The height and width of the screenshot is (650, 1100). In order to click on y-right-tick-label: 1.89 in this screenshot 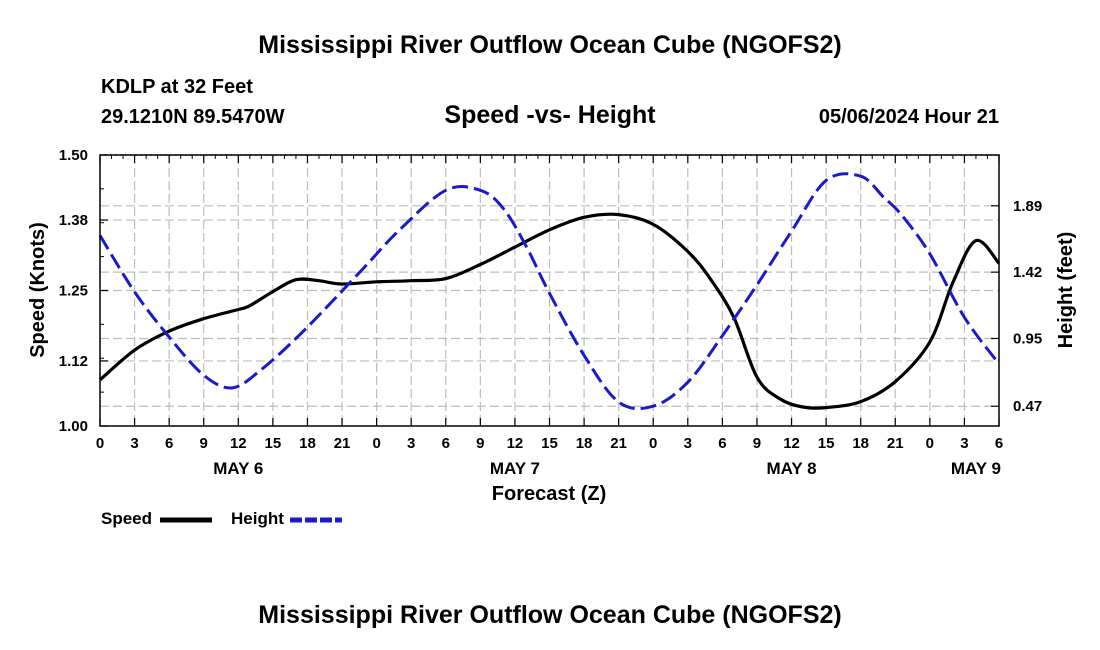, I will do `click(1027, 206)`.